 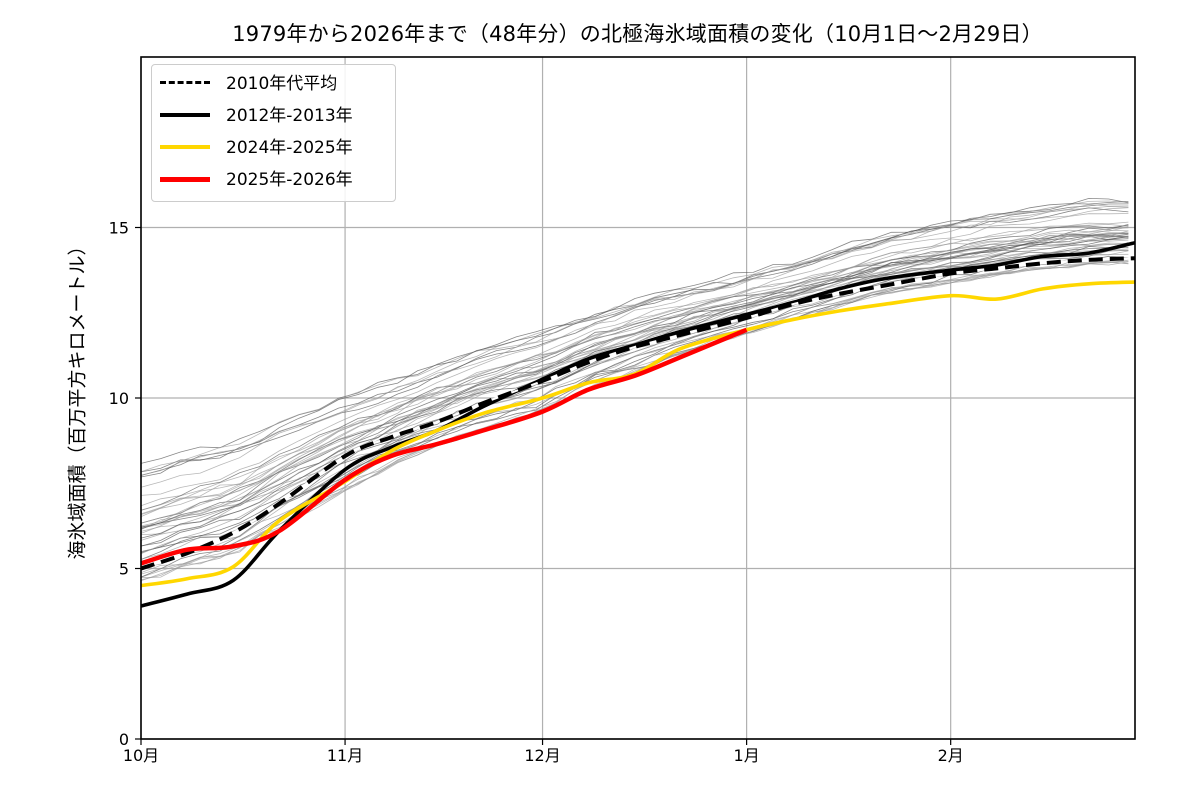 What do you see at coordinates (119, 228) in the screenshot?
I see `y-tick-label: 15` at bounding box center [119, 228].